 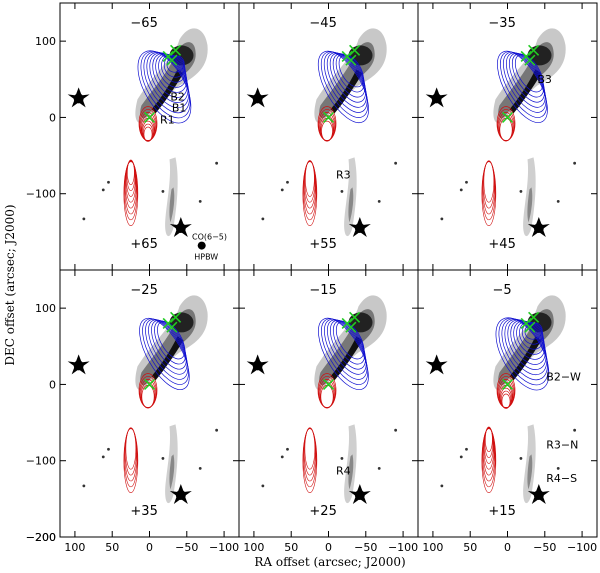 What do you see at coordinates (41, 537) in the screenshot?
I see `y-tick-label: −200` at bounding box center [41, 537].